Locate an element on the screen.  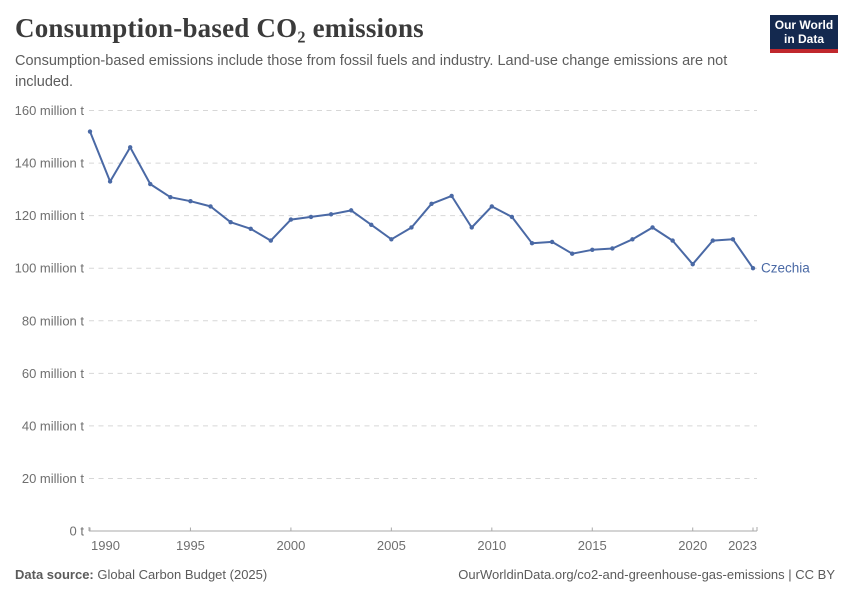
page-title: Consumption-based CO₂ emissions is located at coordinates (219, 28).